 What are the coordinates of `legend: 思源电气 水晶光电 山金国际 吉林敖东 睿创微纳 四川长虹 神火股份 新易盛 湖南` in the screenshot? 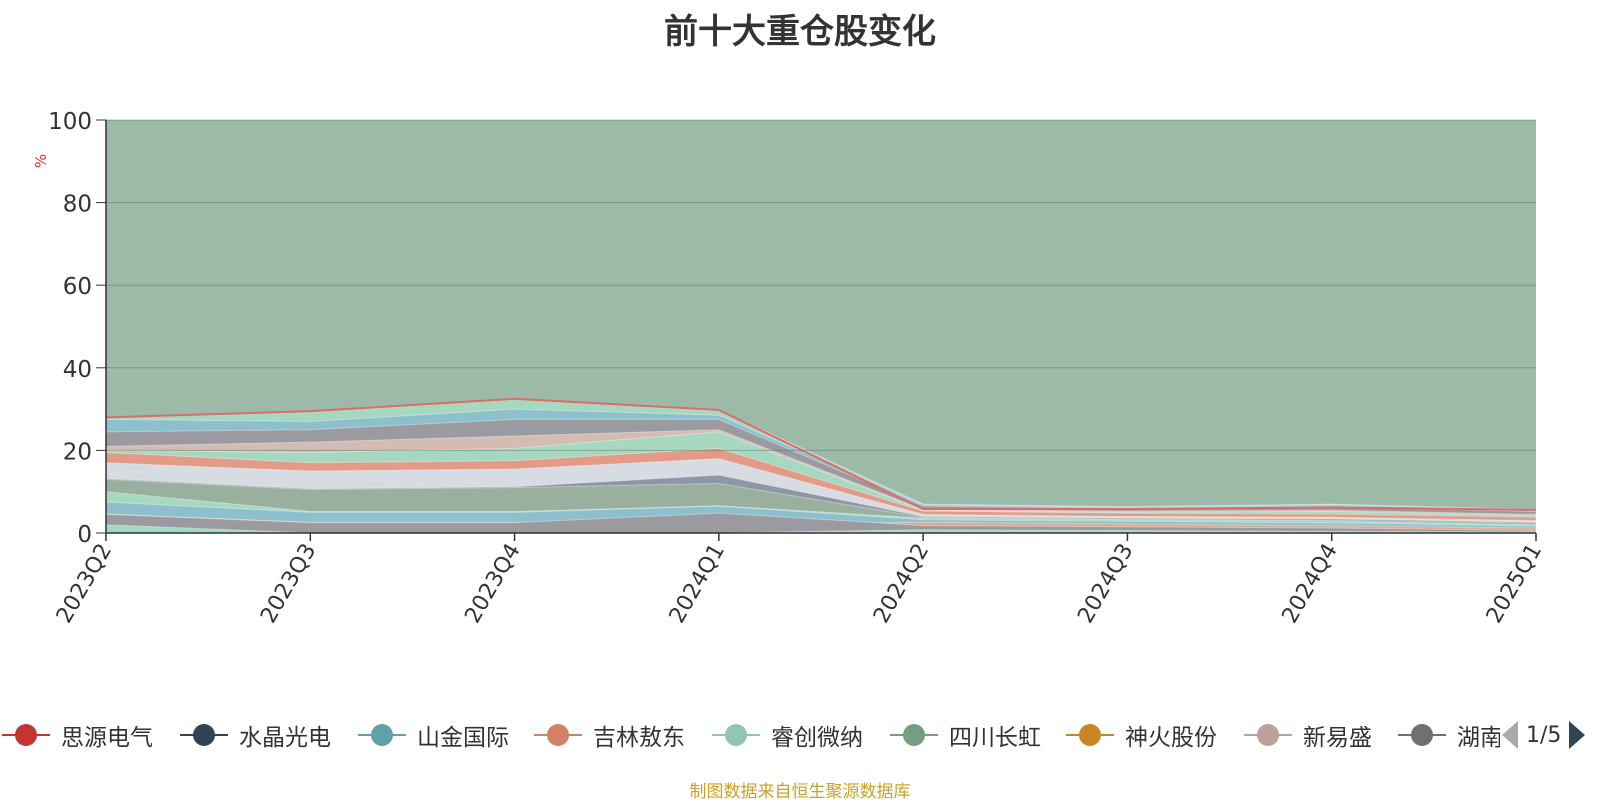 It's located at (750, 735).